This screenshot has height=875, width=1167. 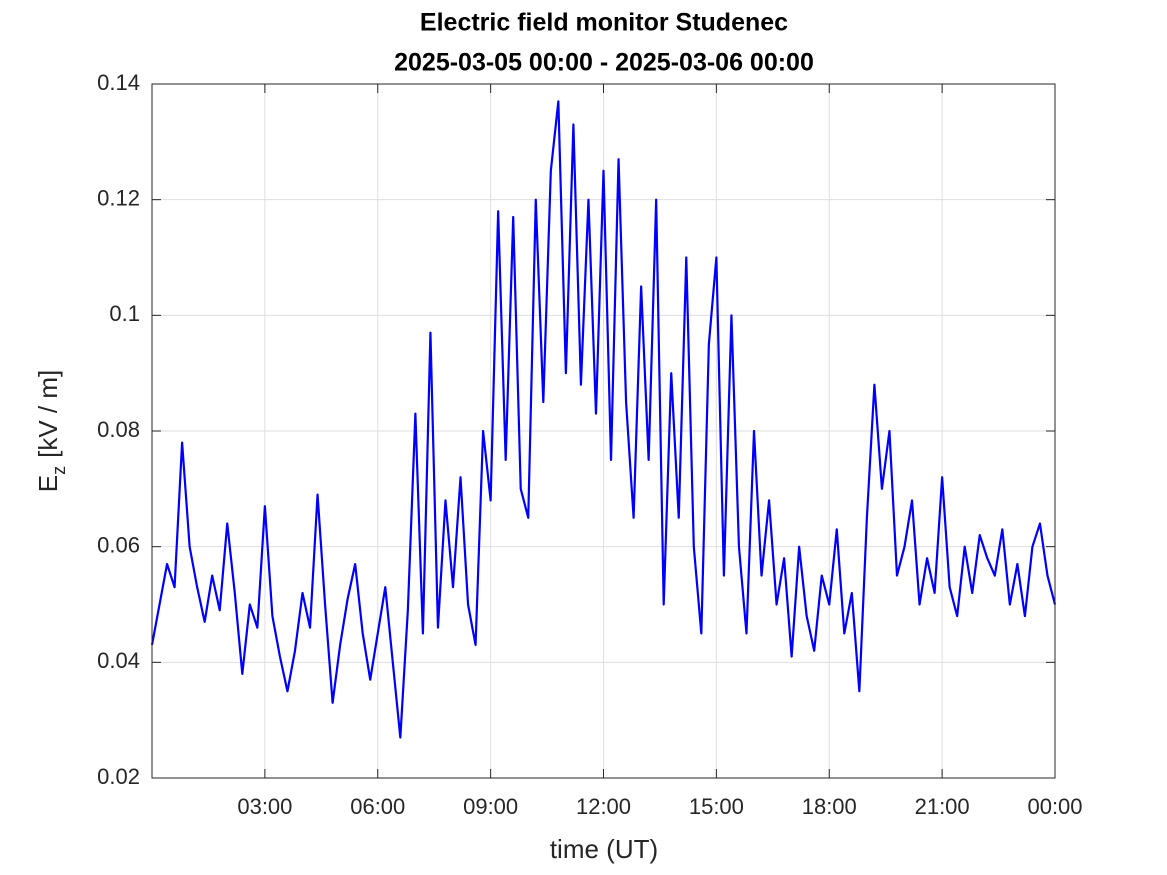 I want to click on y-tick-label: 0.08, so click(x=118, y=429).